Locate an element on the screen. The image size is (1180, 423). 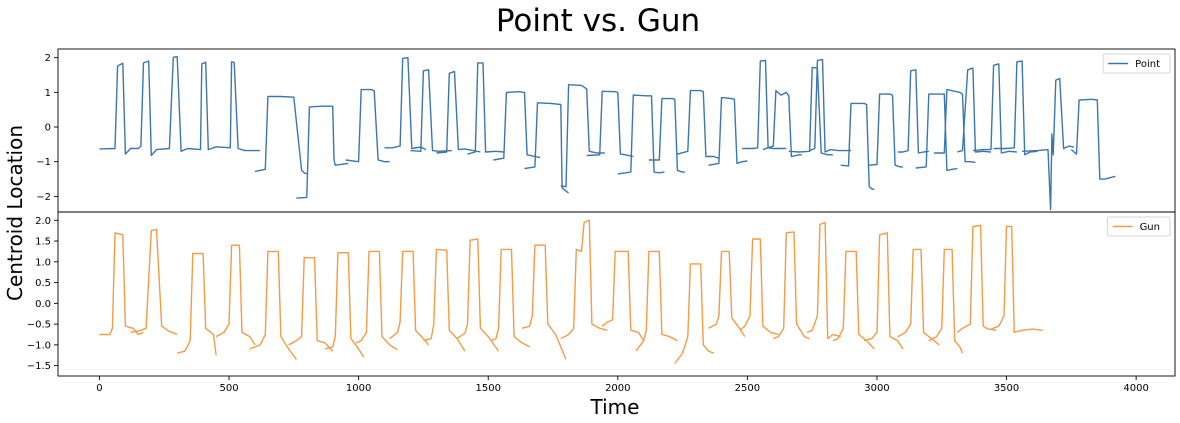
y-tick-label-0-3: 1 is located at coordinates (48, 93).